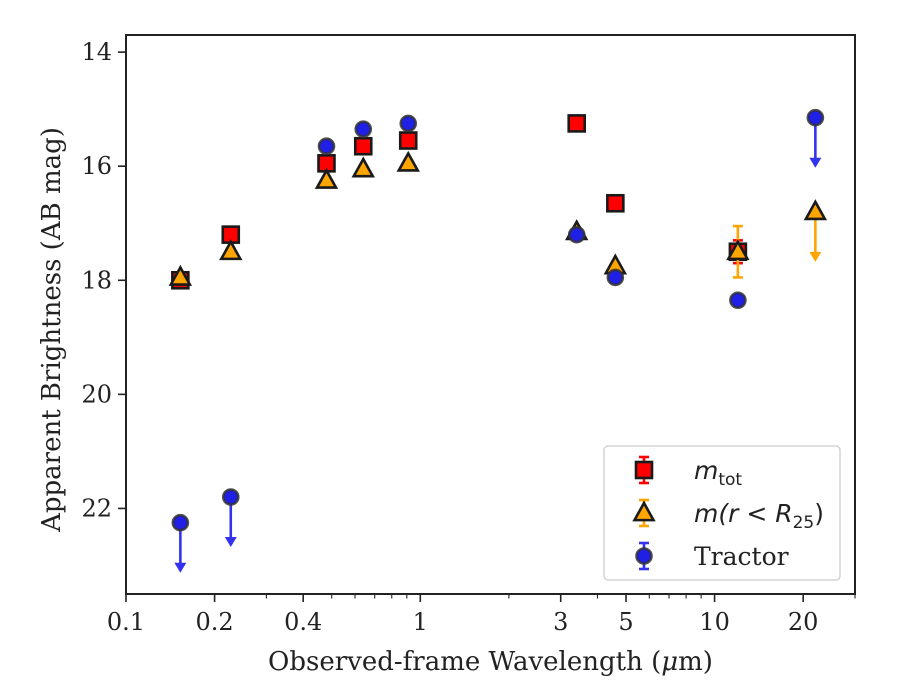  What do you see at coordinates (625, 622) in the screenshot?
I see `x-tick-label: 5` at bounding box center [625, 622].